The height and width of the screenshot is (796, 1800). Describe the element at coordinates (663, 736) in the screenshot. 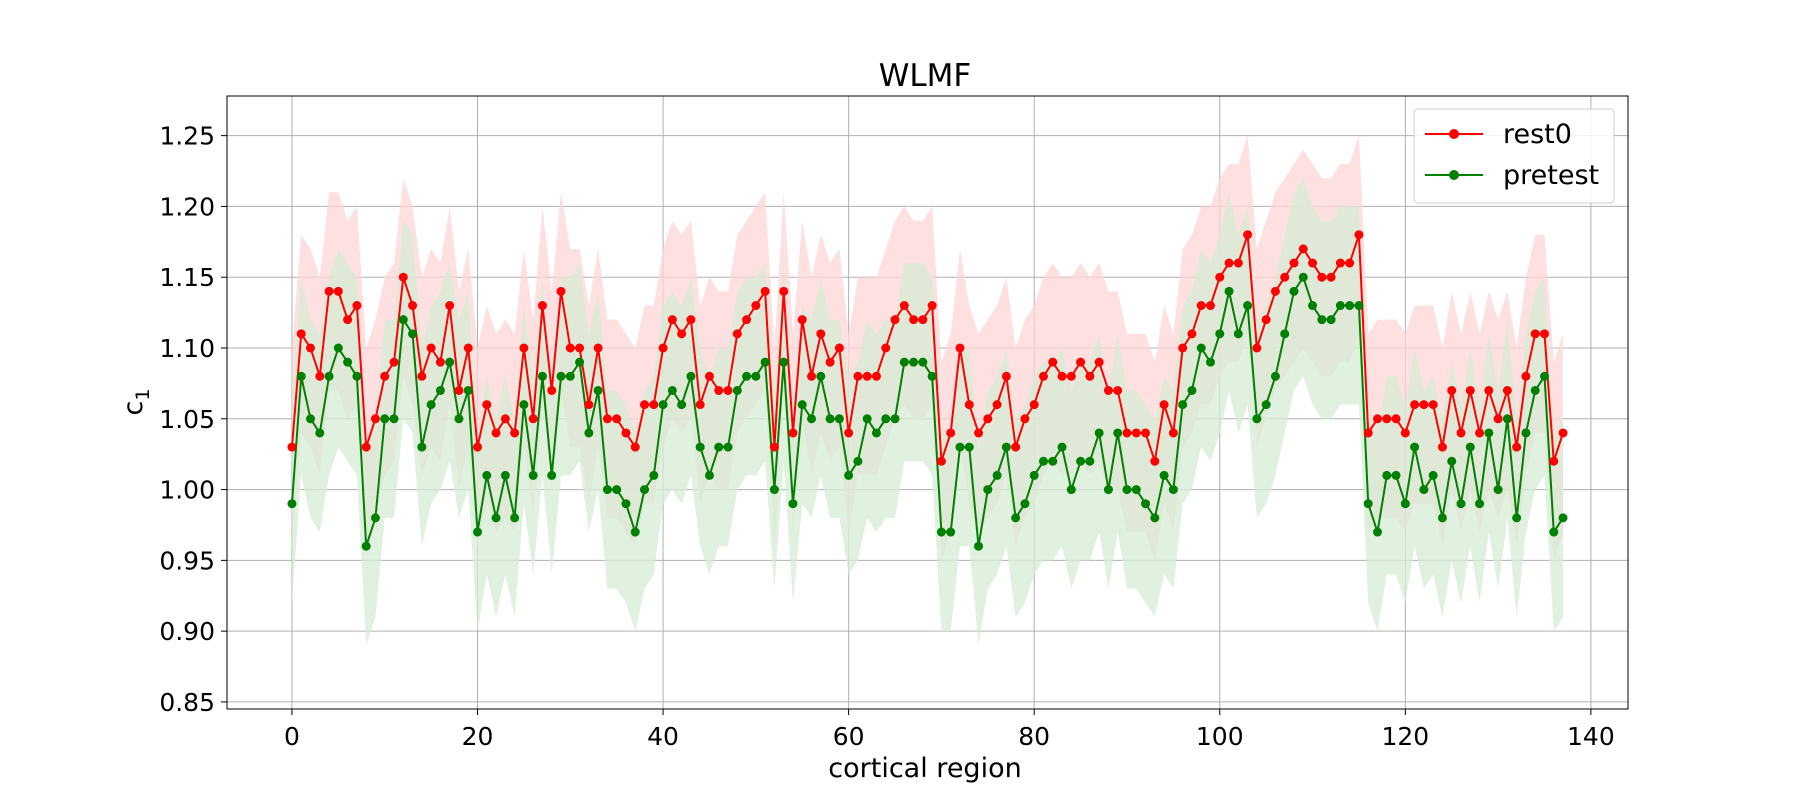

I see `x-tick-label: 40` at that location.